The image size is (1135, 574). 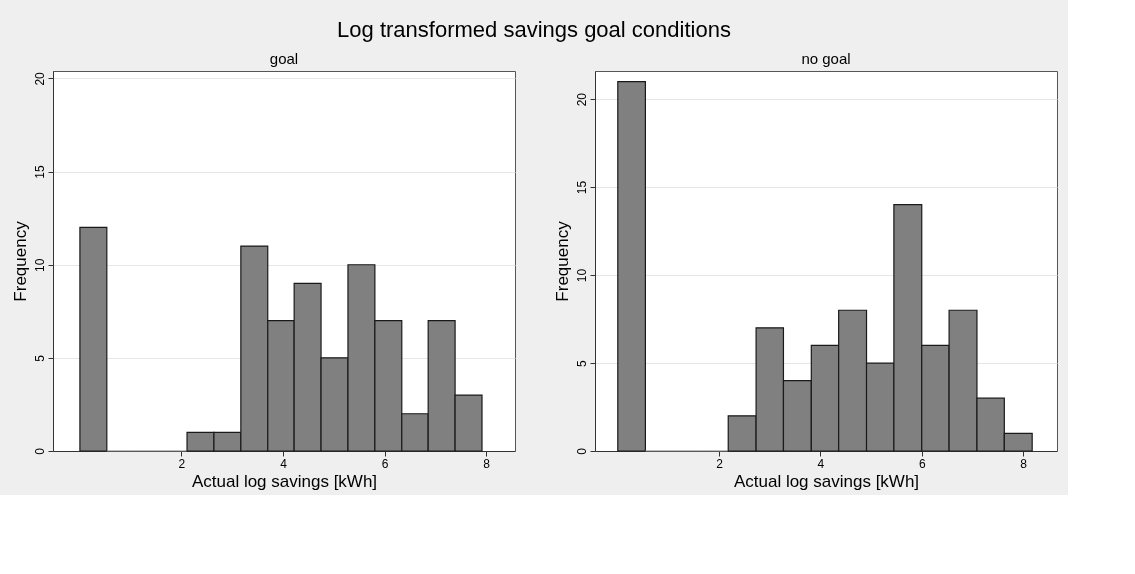 I want to click on chart-subtitle: goal, so click(x=284, y=58).